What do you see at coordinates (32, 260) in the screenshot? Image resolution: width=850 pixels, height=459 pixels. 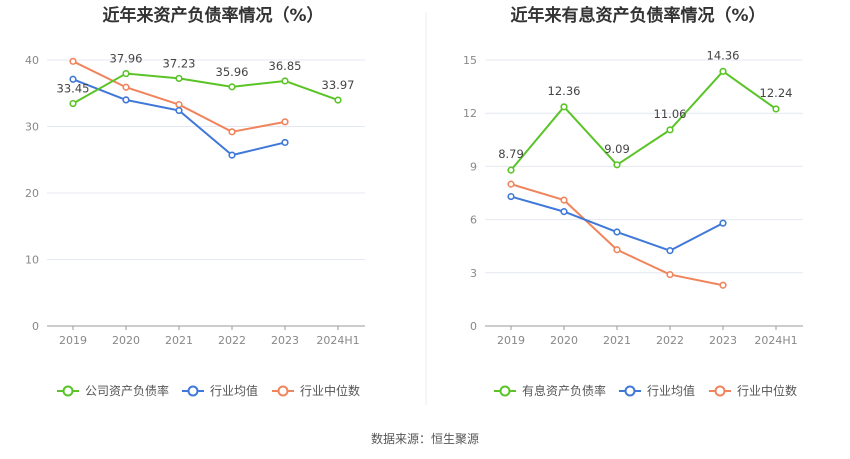 I see `y-tick-label: 10` at bounding box center [32, 260].